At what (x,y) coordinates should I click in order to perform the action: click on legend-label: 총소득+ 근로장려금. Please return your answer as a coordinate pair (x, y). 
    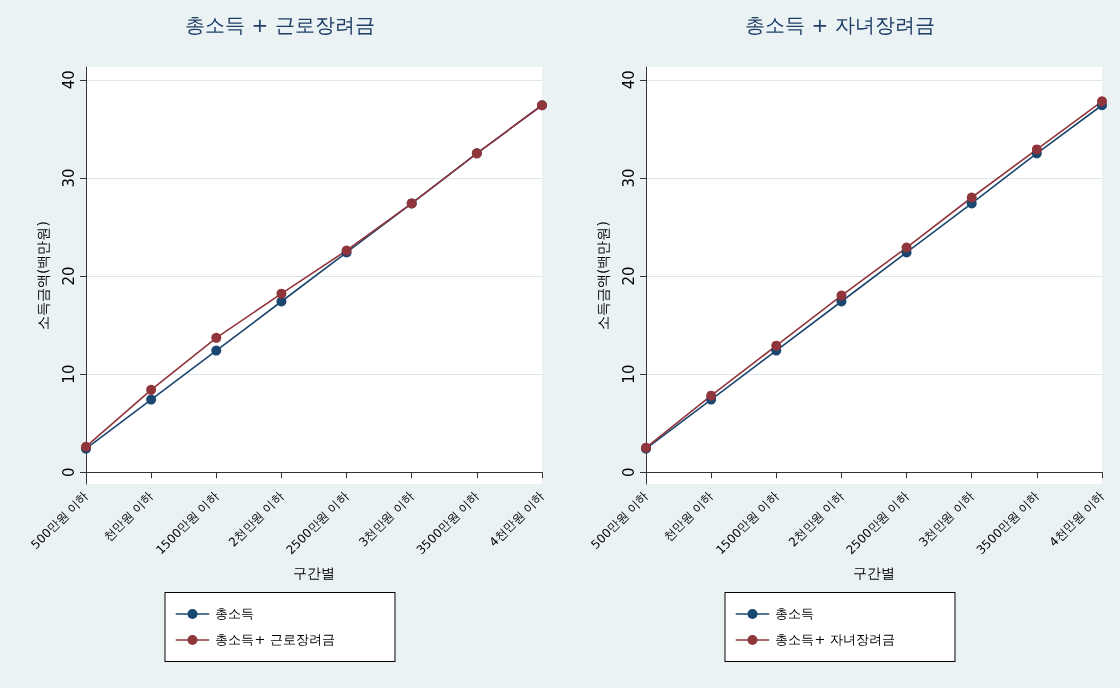
    Looking at the image, I should click on (275, 640).